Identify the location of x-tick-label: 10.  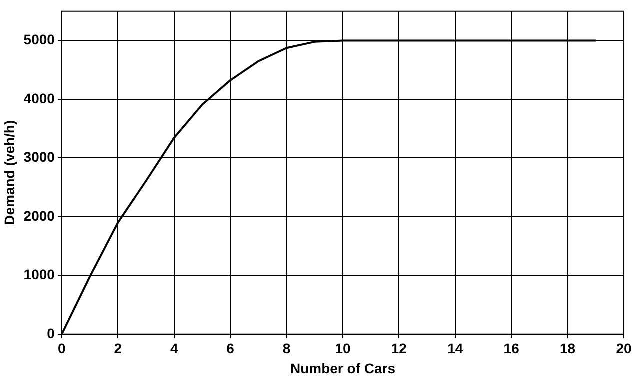
(343, 348).